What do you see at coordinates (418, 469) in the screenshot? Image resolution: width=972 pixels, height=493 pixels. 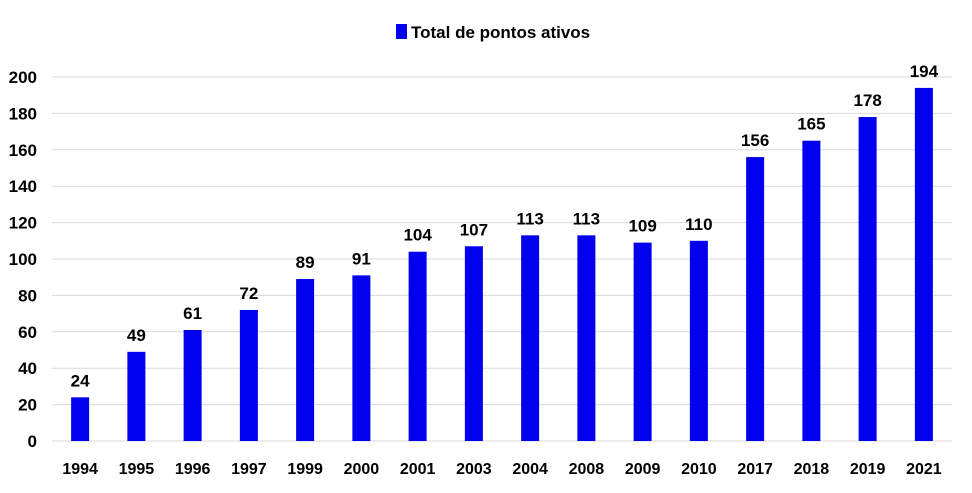 I see `x-tick-label: 2001` at bounding box center [418, 469].